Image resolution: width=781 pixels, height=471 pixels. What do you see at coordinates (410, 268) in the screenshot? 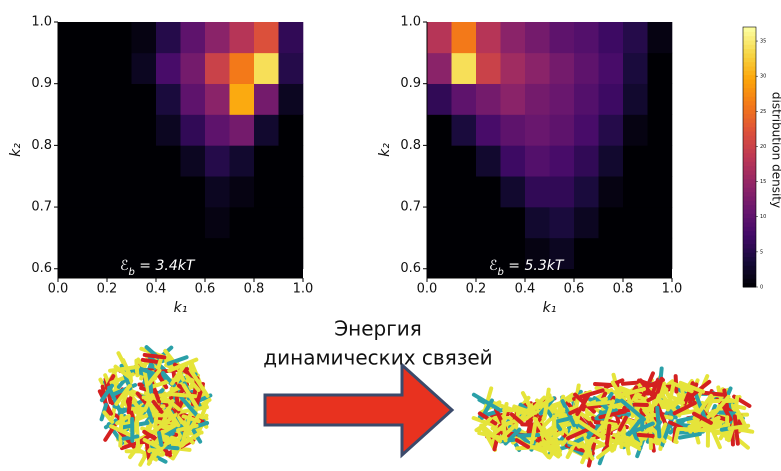
I see `y-tick-label: 0.6` at bounding box center [410, 268].